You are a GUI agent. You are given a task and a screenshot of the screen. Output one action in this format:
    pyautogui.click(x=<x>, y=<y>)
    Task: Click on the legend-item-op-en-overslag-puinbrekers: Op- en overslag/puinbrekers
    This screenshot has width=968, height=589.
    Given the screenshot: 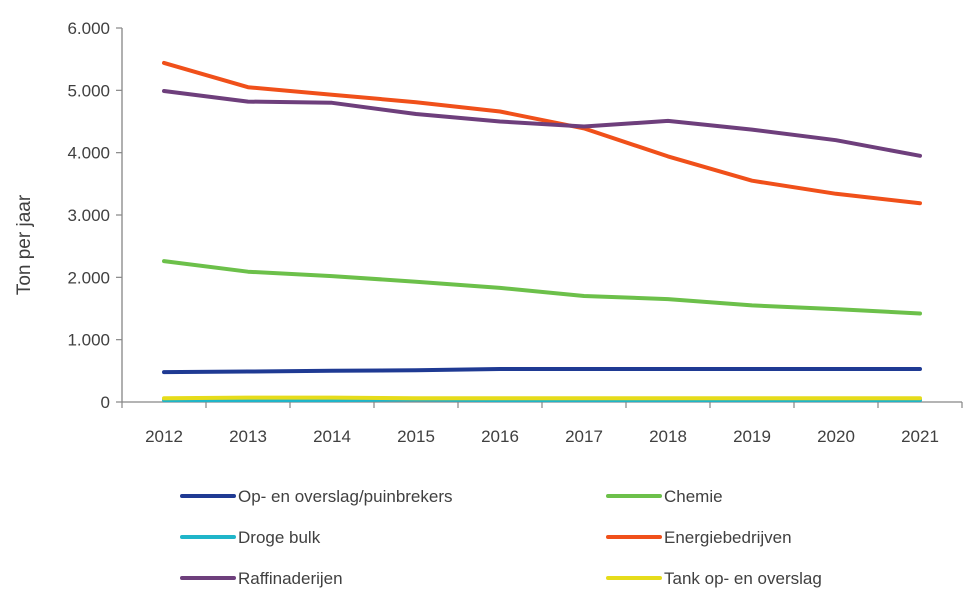 What is the action you would take?
    pyautogui.click(x=316, y=496)
    